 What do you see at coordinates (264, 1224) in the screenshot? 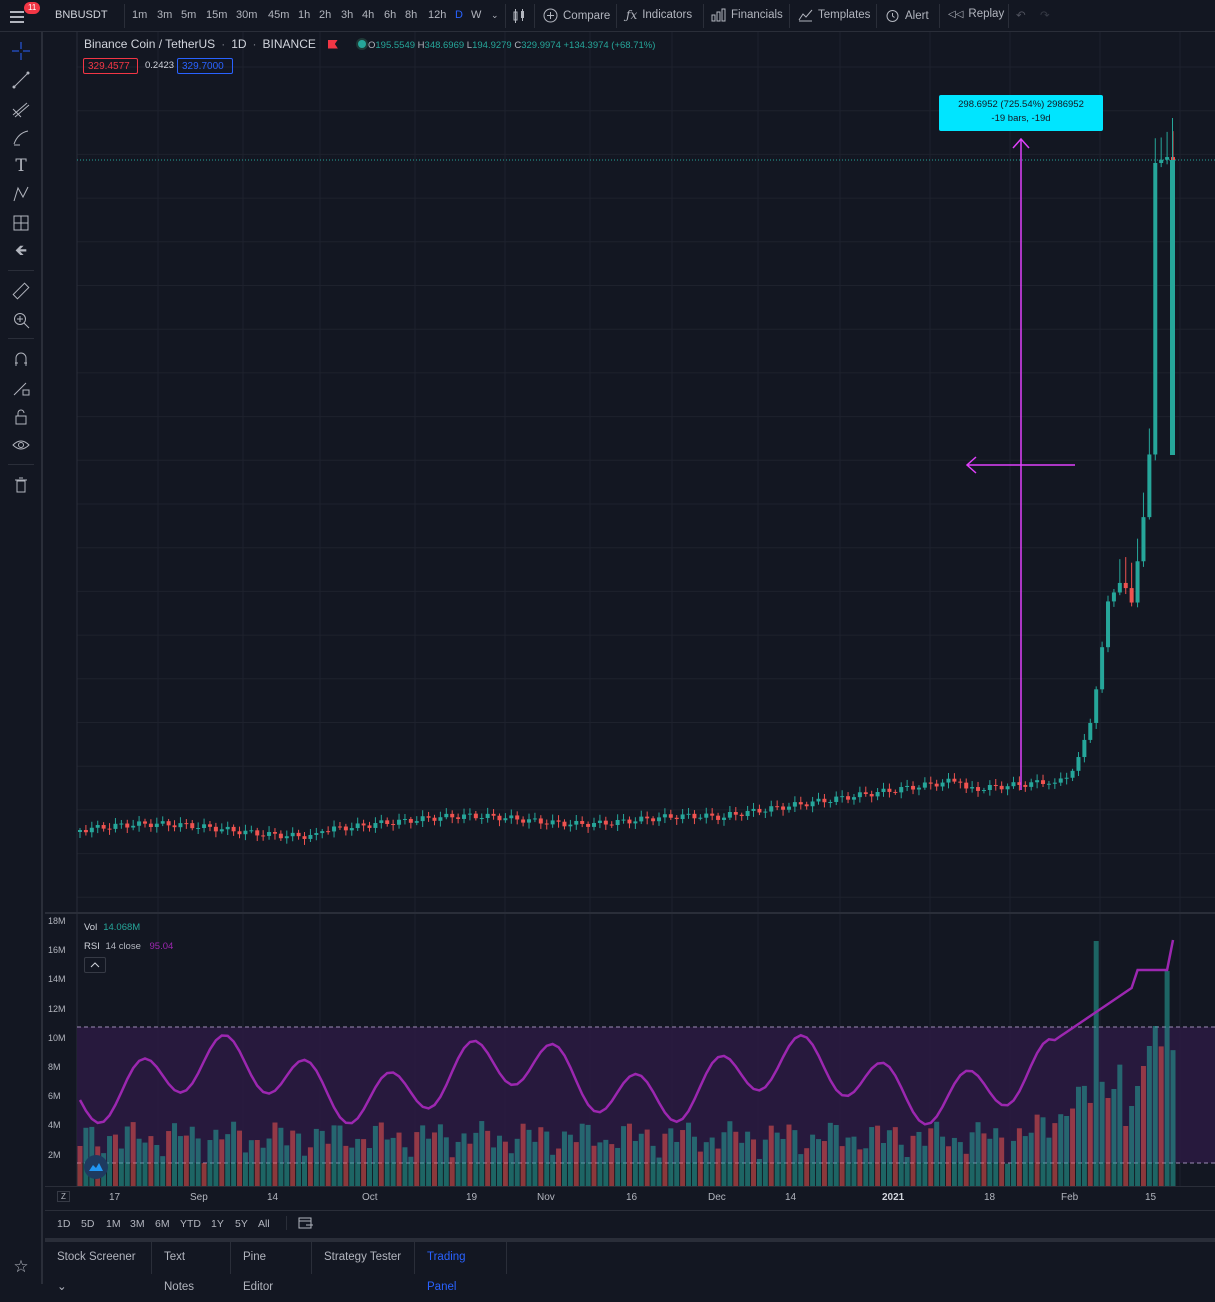
I see `range-all: All` at bounding box center [264, 1224].